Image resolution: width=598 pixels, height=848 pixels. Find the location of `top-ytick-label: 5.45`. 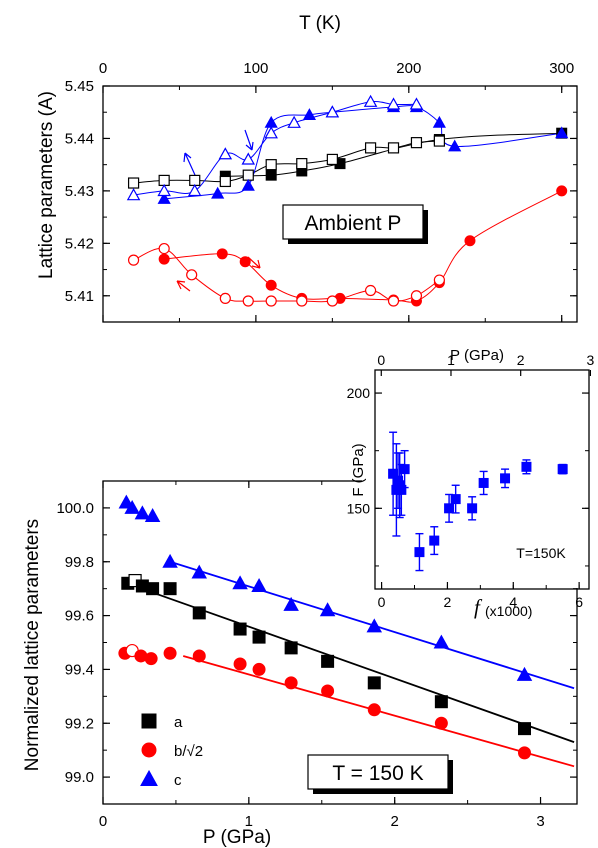

top-ytick-label: 5.45 is located at coordinates (79, 86).